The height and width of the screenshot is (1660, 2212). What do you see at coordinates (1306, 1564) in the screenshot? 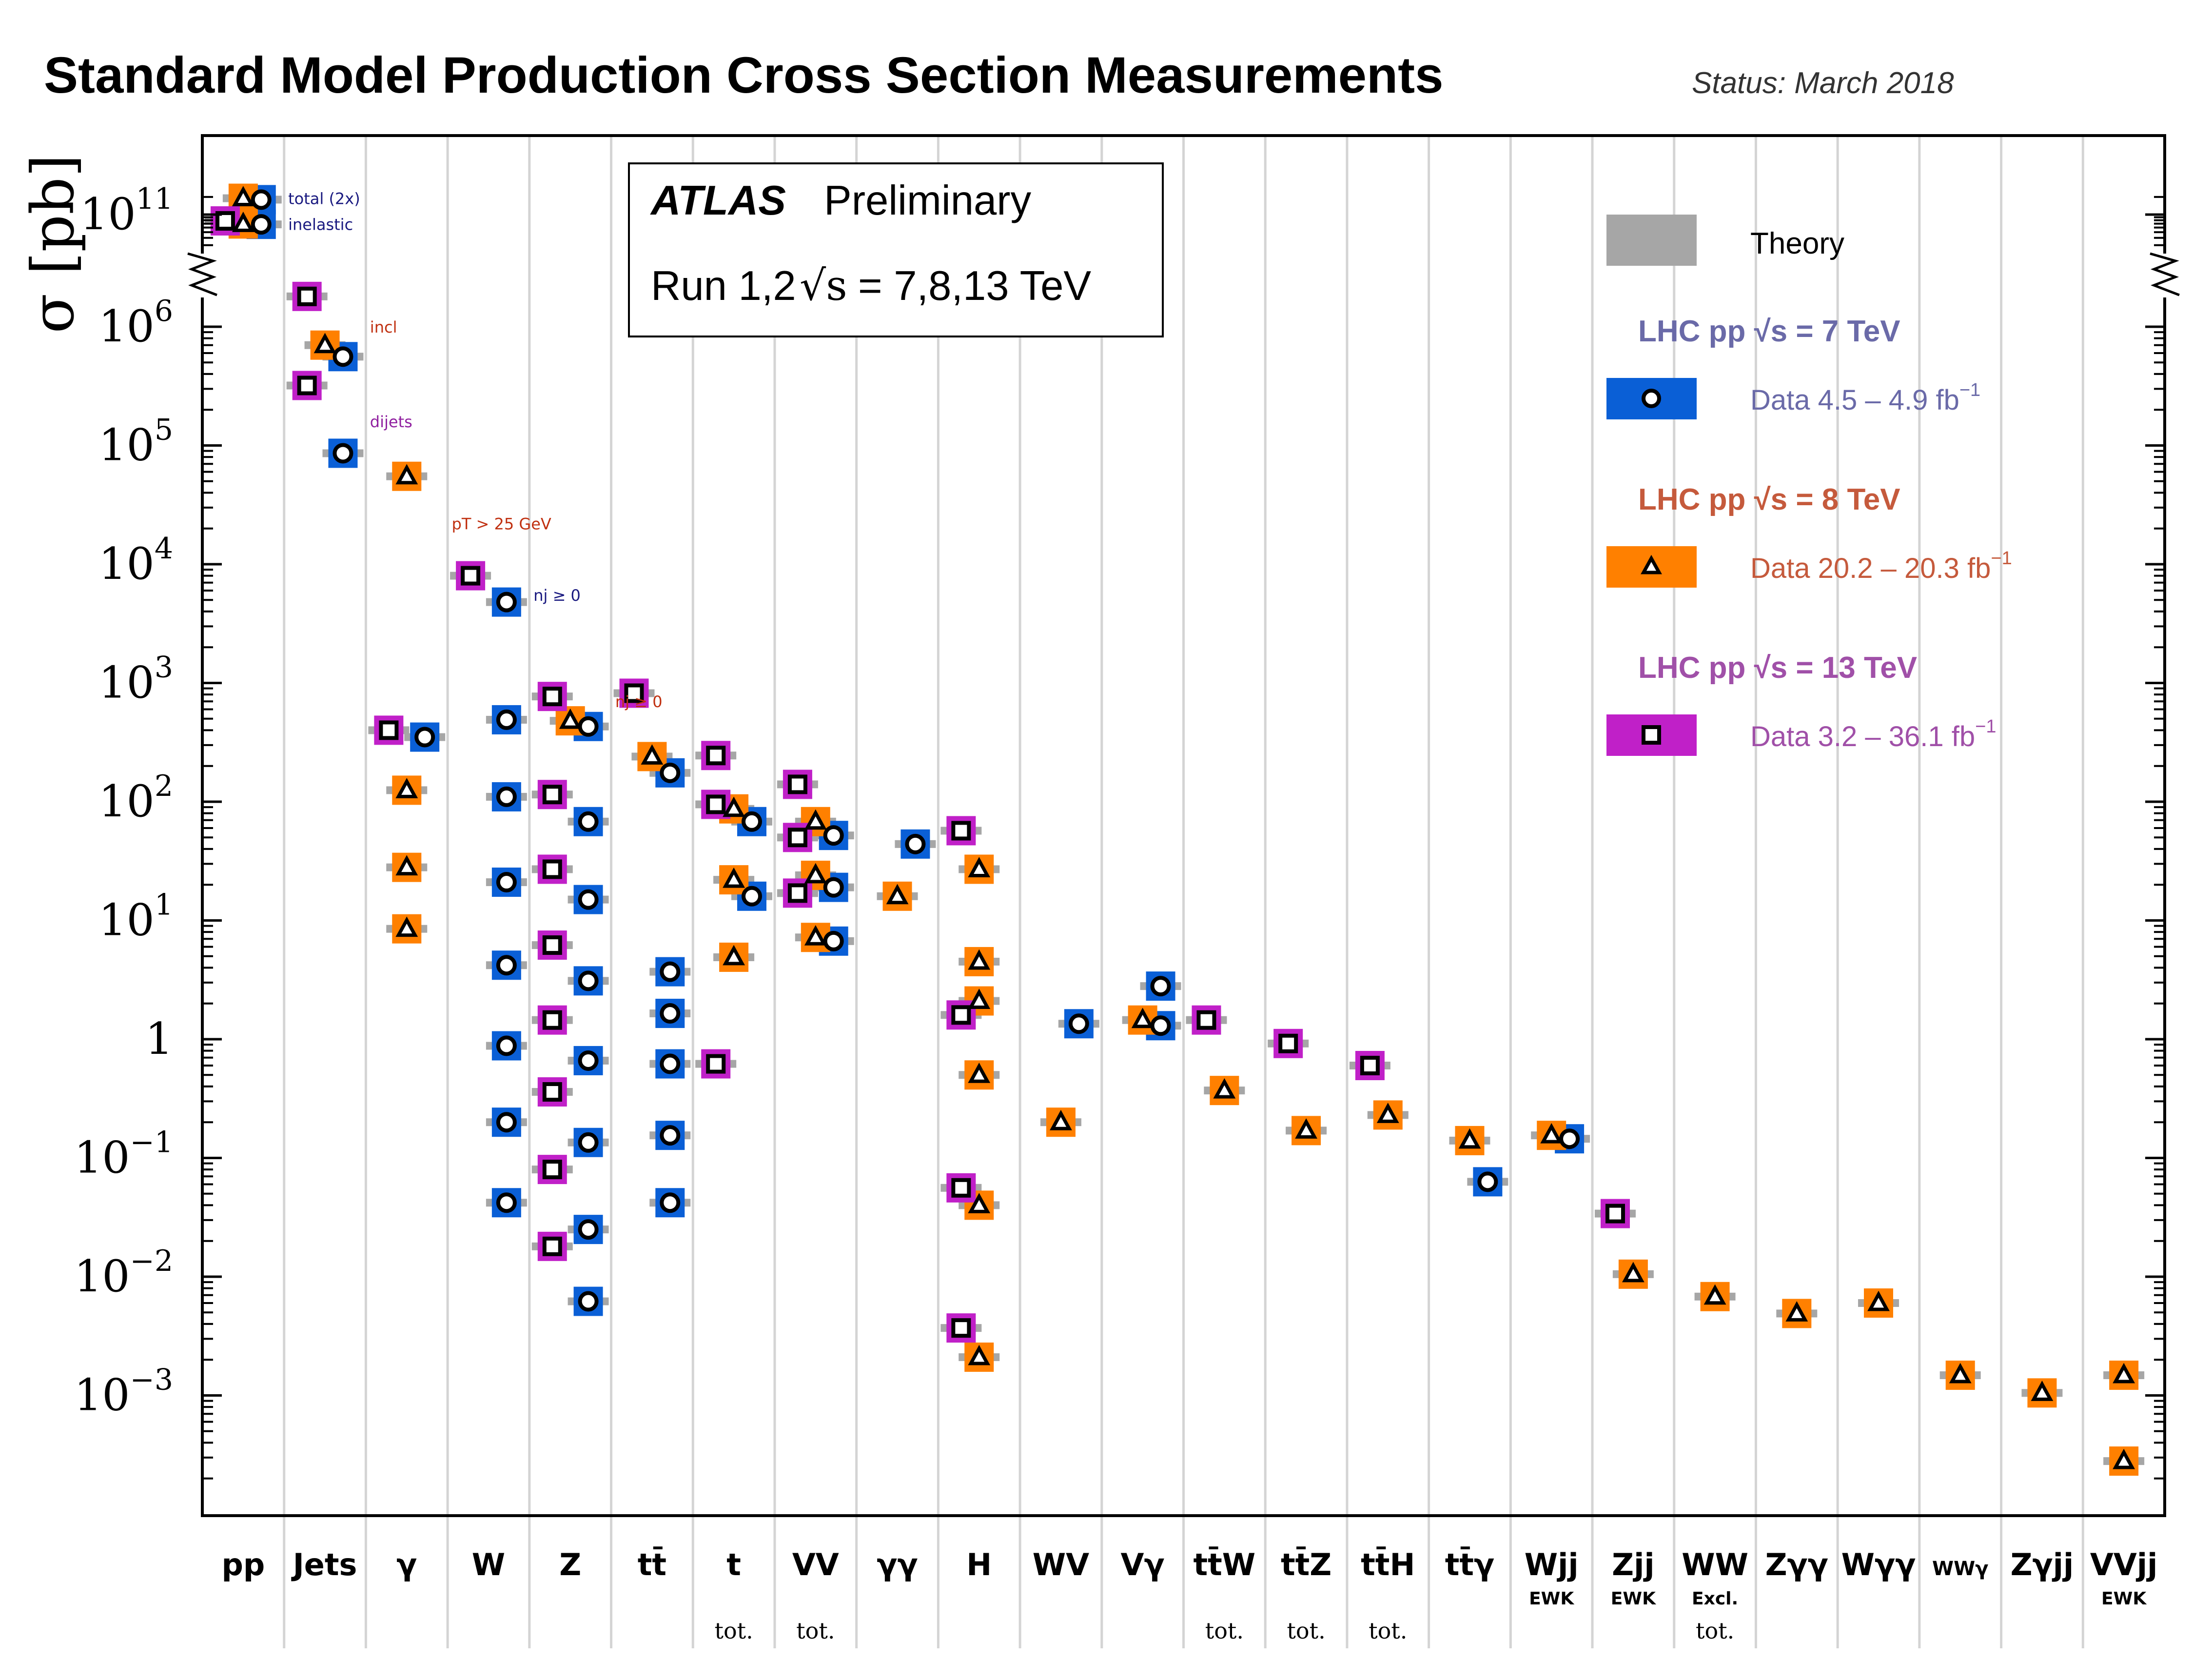
I see `x-category-label: tt̄Z` at bounding box center [1306, 1564].